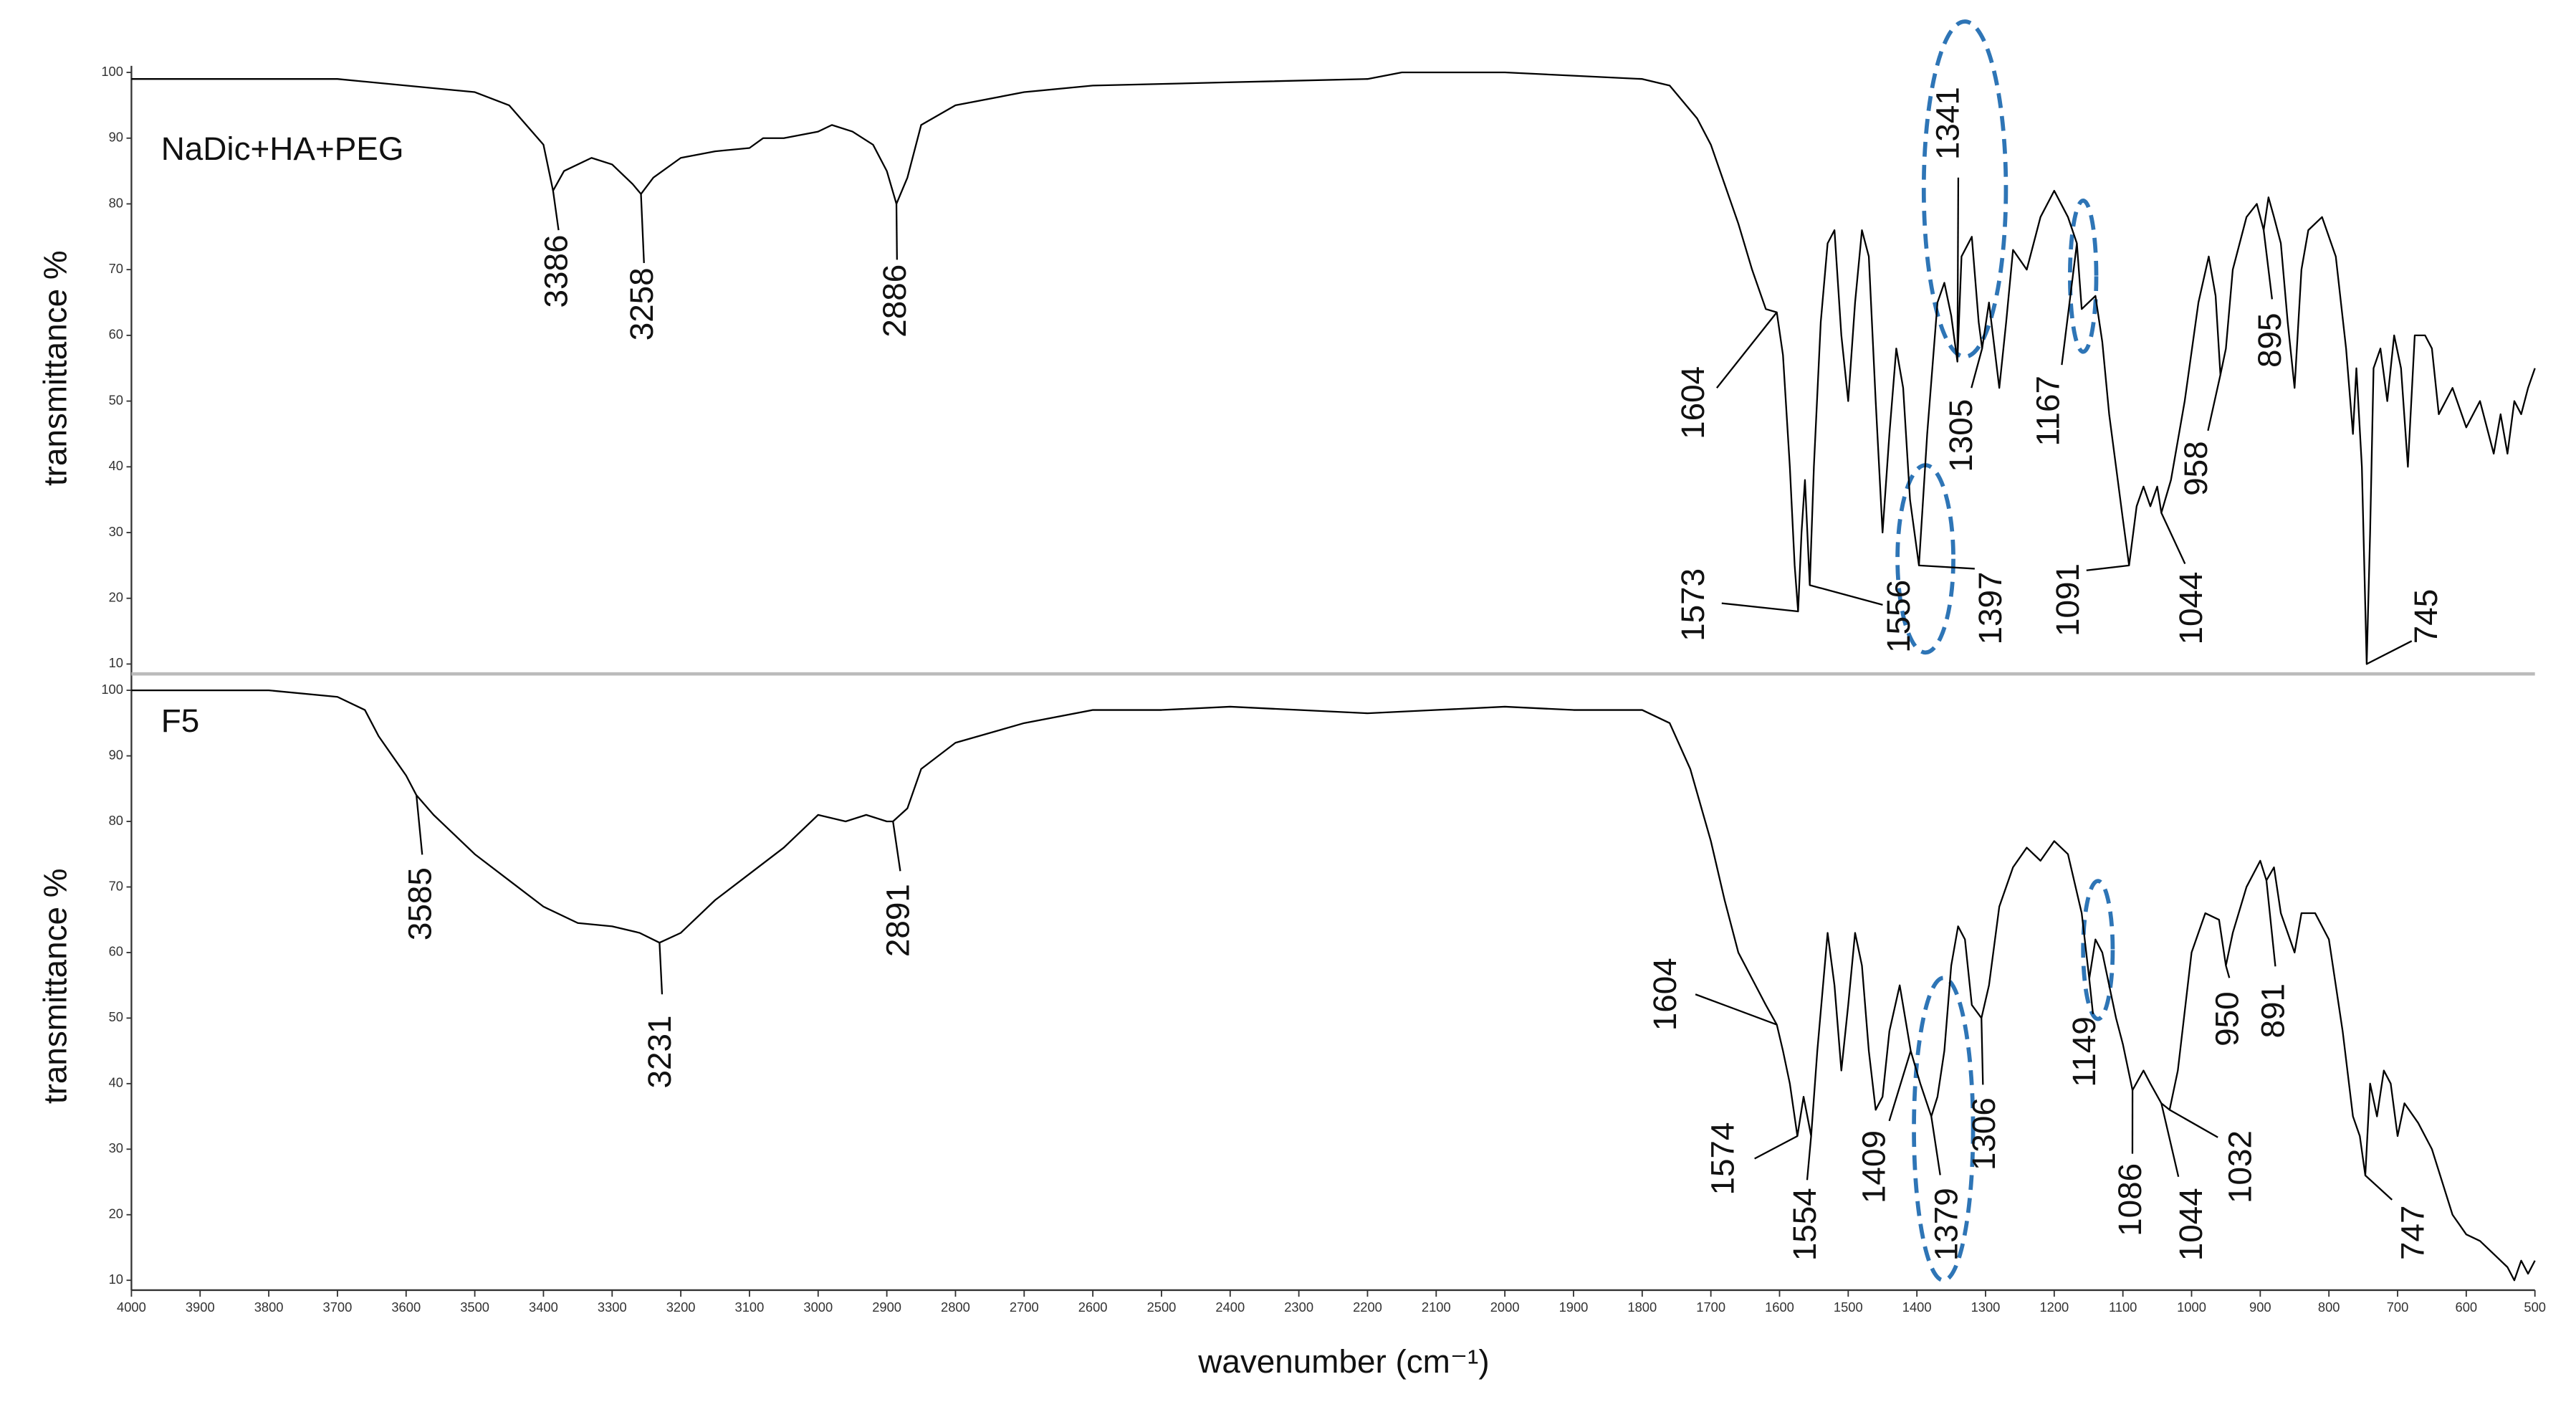  Describe the element at coordinates (1804, 1225) in the screenshot. I see `peak-label: 1554` at that location.